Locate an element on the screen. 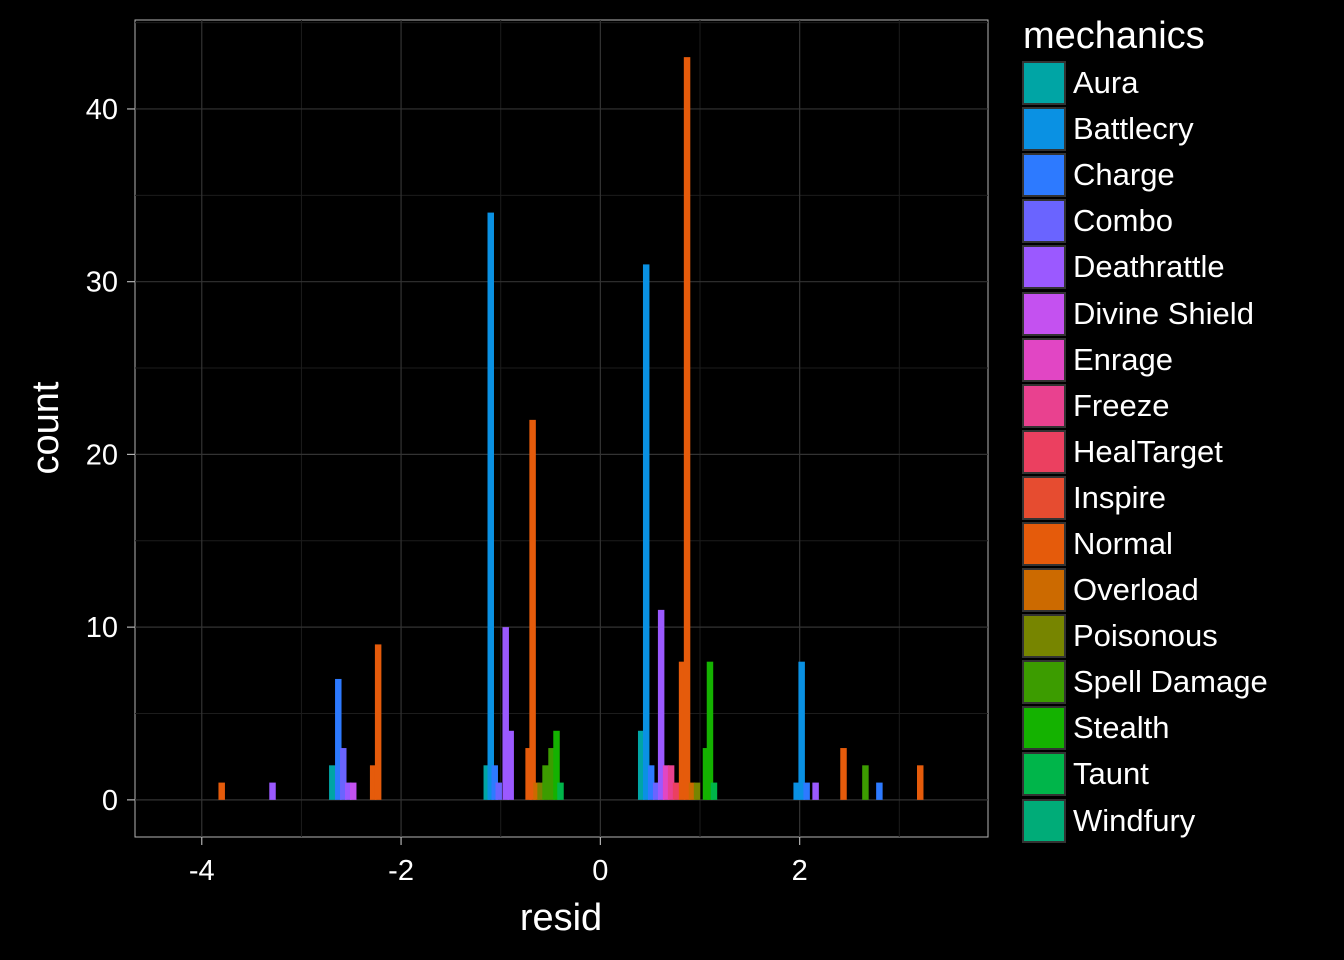  legend-label: Combo is located at coordinates (1123, 221).